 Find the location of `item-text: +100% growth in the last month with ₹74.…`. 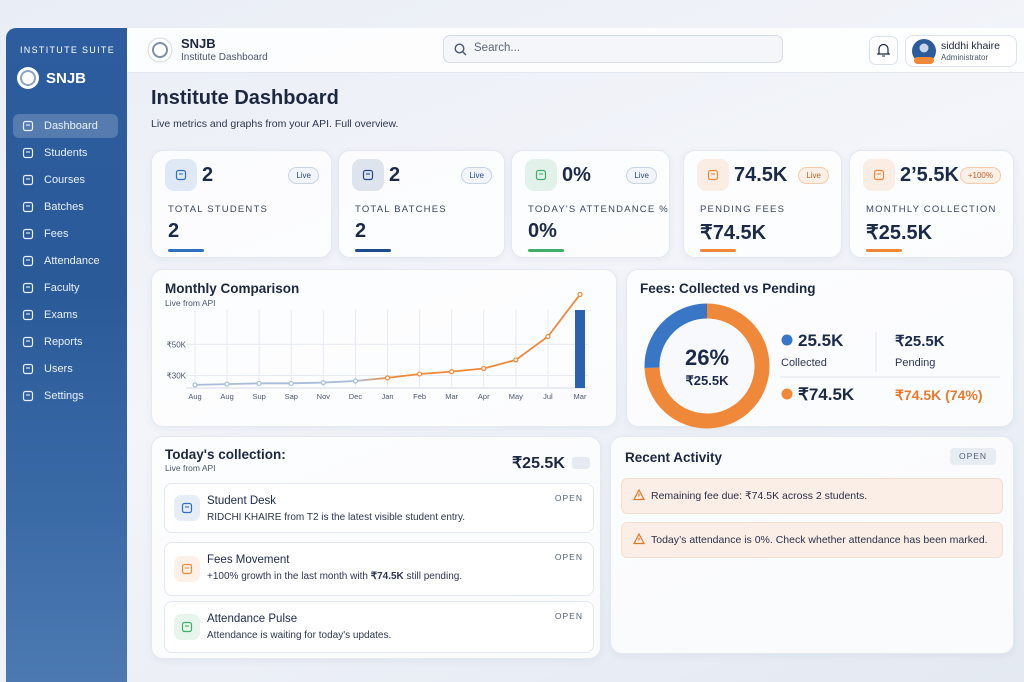

item-text: +100% growth in the last month with ₹74.… is located at coordinates (334, 576).